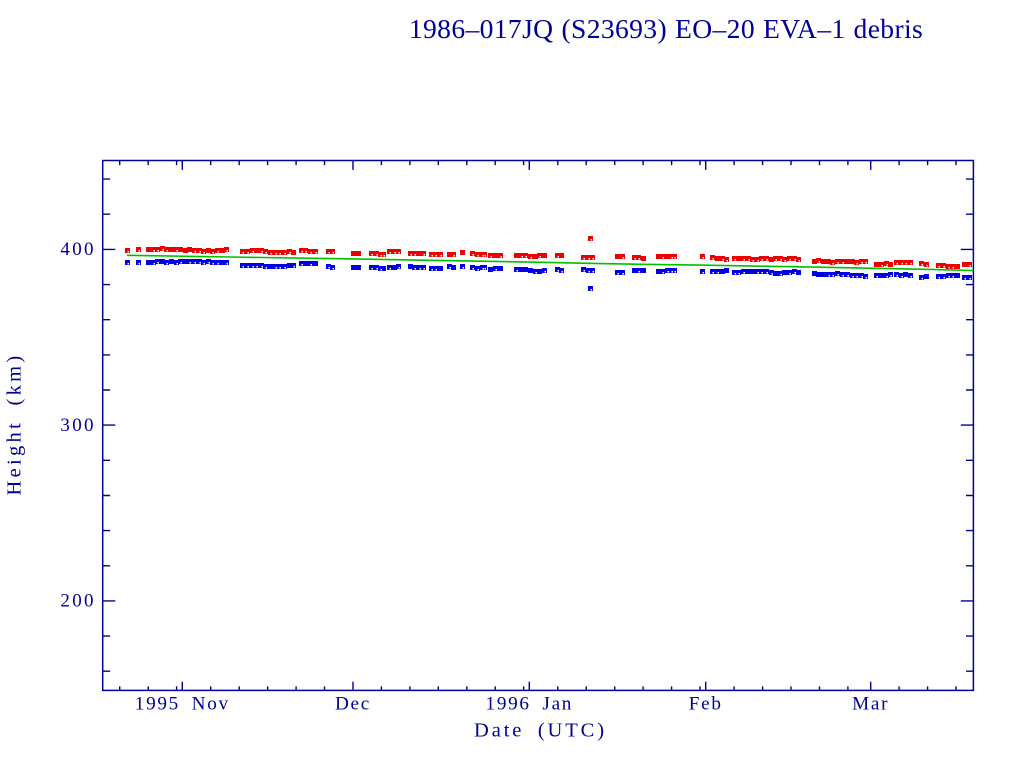  What do you see at coordinates (77, 425) in the screenshot?
I see `svg-text: 300` at bounding box center [77, 425].